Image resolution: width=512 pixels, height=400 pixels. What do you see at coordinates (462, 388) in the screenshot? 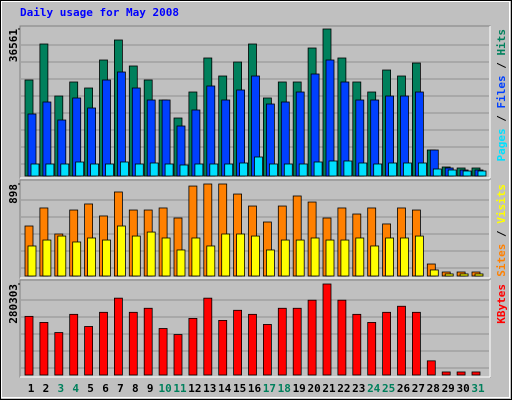
I see `x-tick-label: 30` at bounding box center [462, 388].